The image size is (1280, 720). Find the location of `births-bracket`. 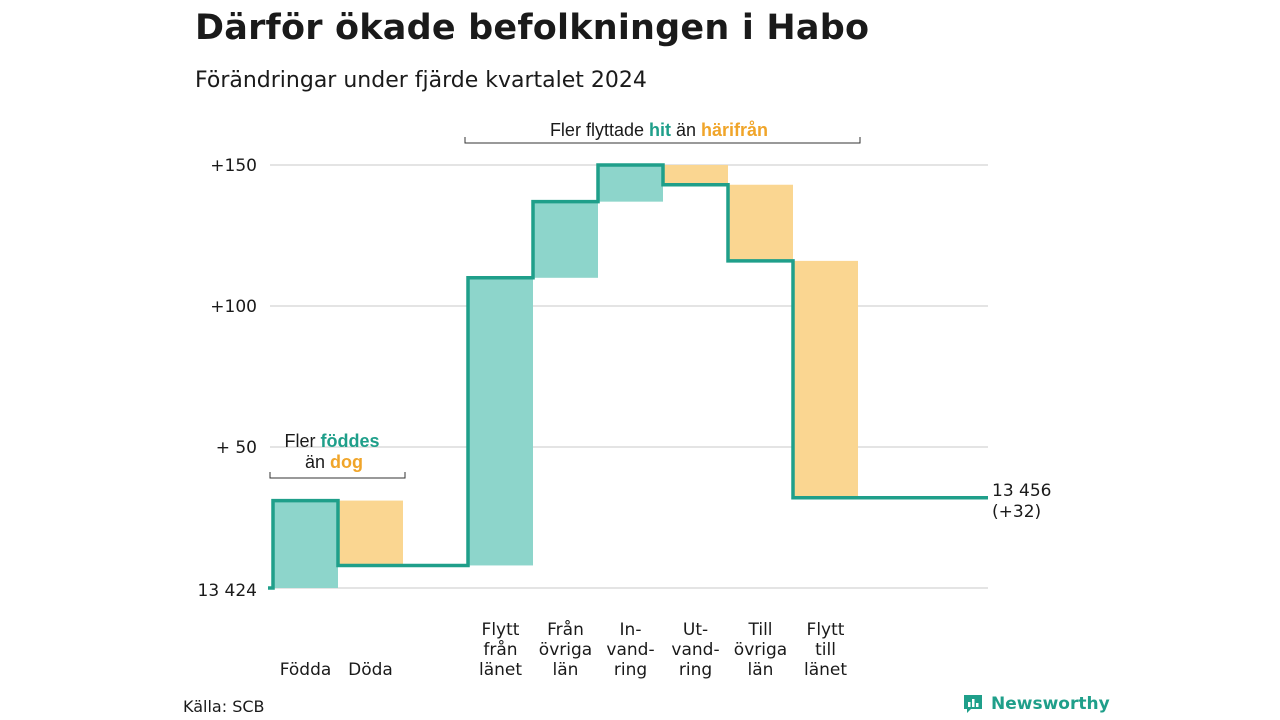

births-bracket is located at coordinates (337, 475).